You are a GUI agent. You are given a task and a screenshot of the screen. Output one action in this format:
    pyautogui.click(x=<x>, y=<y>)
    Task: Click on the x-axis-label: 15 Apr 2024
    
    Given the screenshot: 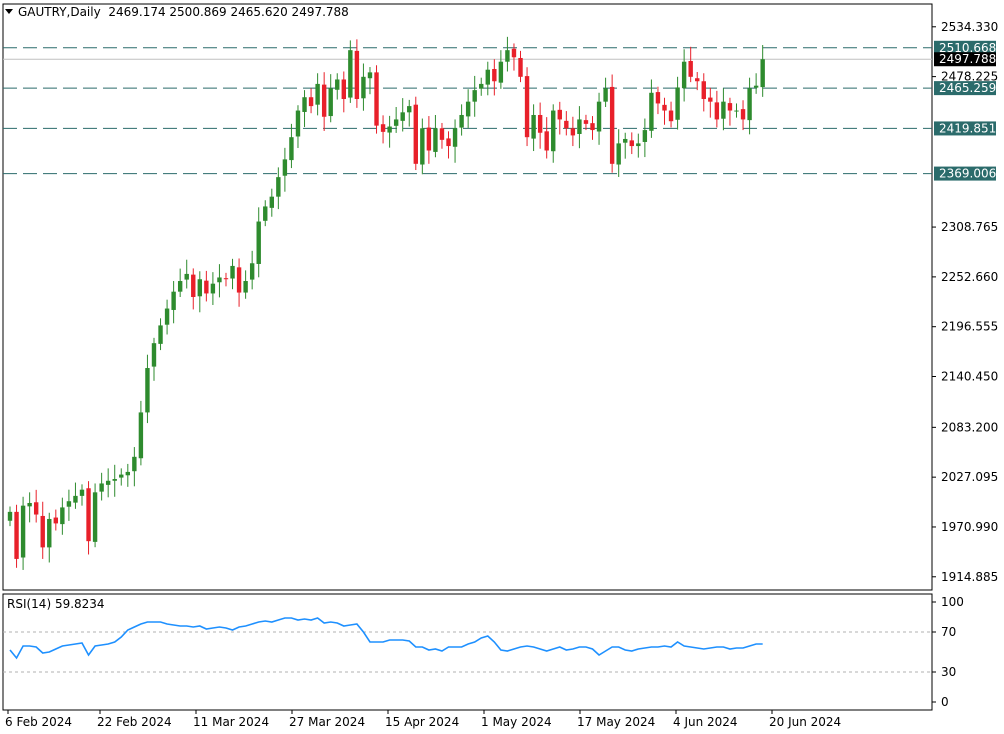 What is the action you would take?
    pyautogui.click(x=422, y=722)
    